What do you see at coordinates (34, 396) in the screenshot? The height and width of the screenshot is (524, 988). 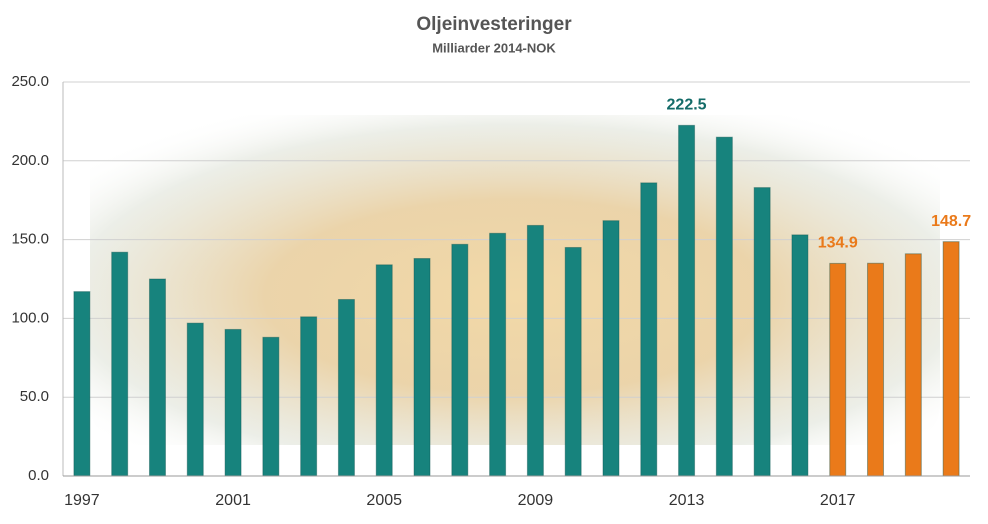 I see `y-tick-label: 50.0` at bounding box center [34, 396].